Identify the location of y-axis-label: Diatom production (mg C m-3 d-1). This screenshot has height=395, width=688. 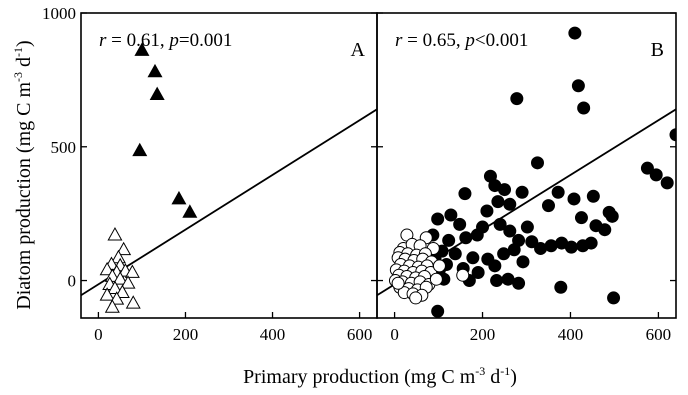
(23, 174).